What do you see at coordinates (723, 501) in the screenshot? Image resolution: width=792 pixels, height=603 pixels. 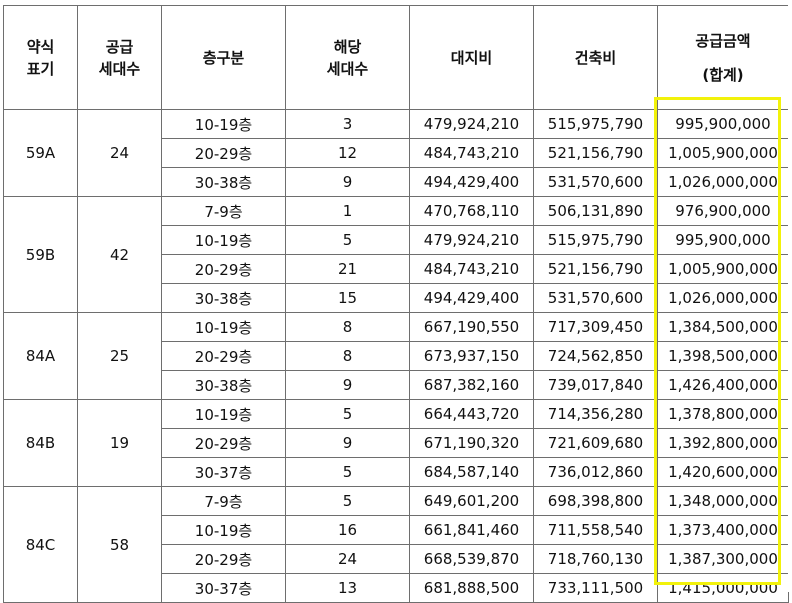 I see `total-supply-cell: 1,348,000,000` at bounding box center [723, 501].